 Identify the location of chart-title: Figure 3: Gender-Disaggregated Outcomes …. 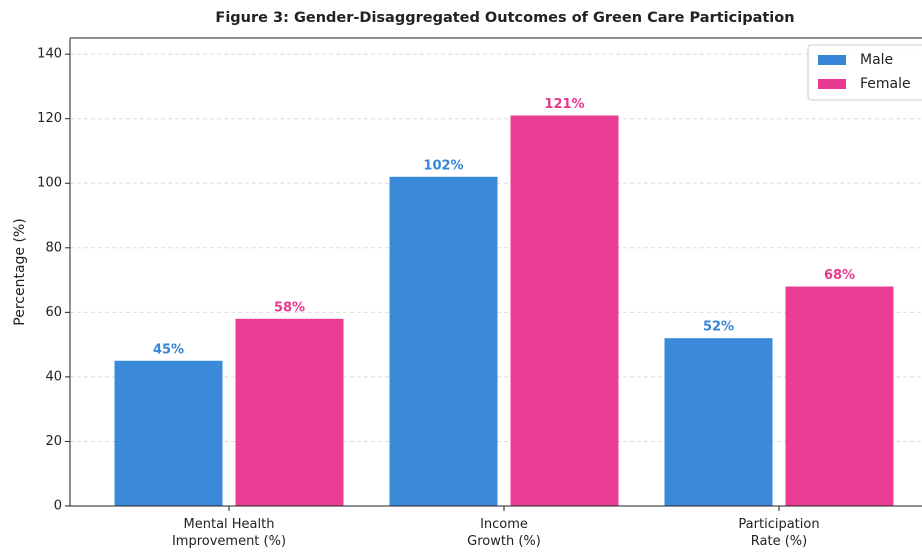
(504, 18).